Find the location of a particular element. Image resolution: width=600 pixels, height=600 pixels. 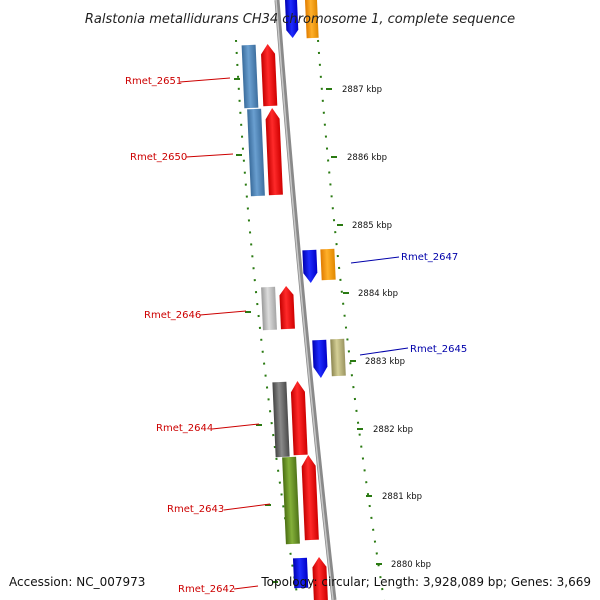

gene-block-2642-blue is located at coordinates (300, 573).